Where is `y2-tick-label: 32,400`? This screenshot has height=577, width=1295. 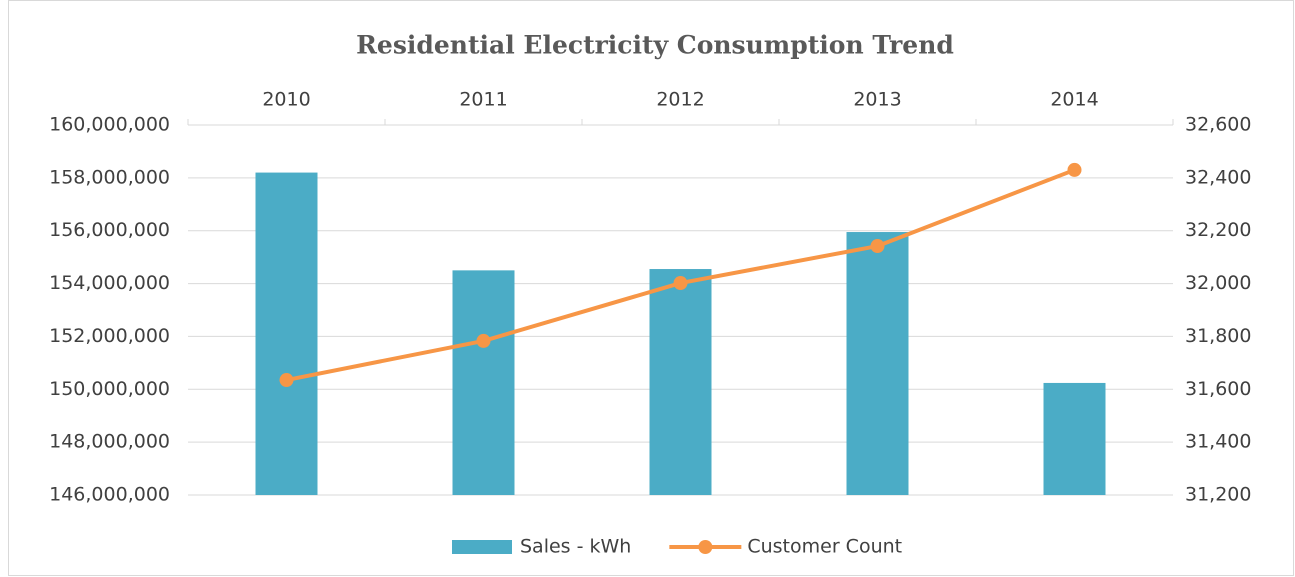 y2-tick-label: 32,400 is located at coordinates (1218, 177).